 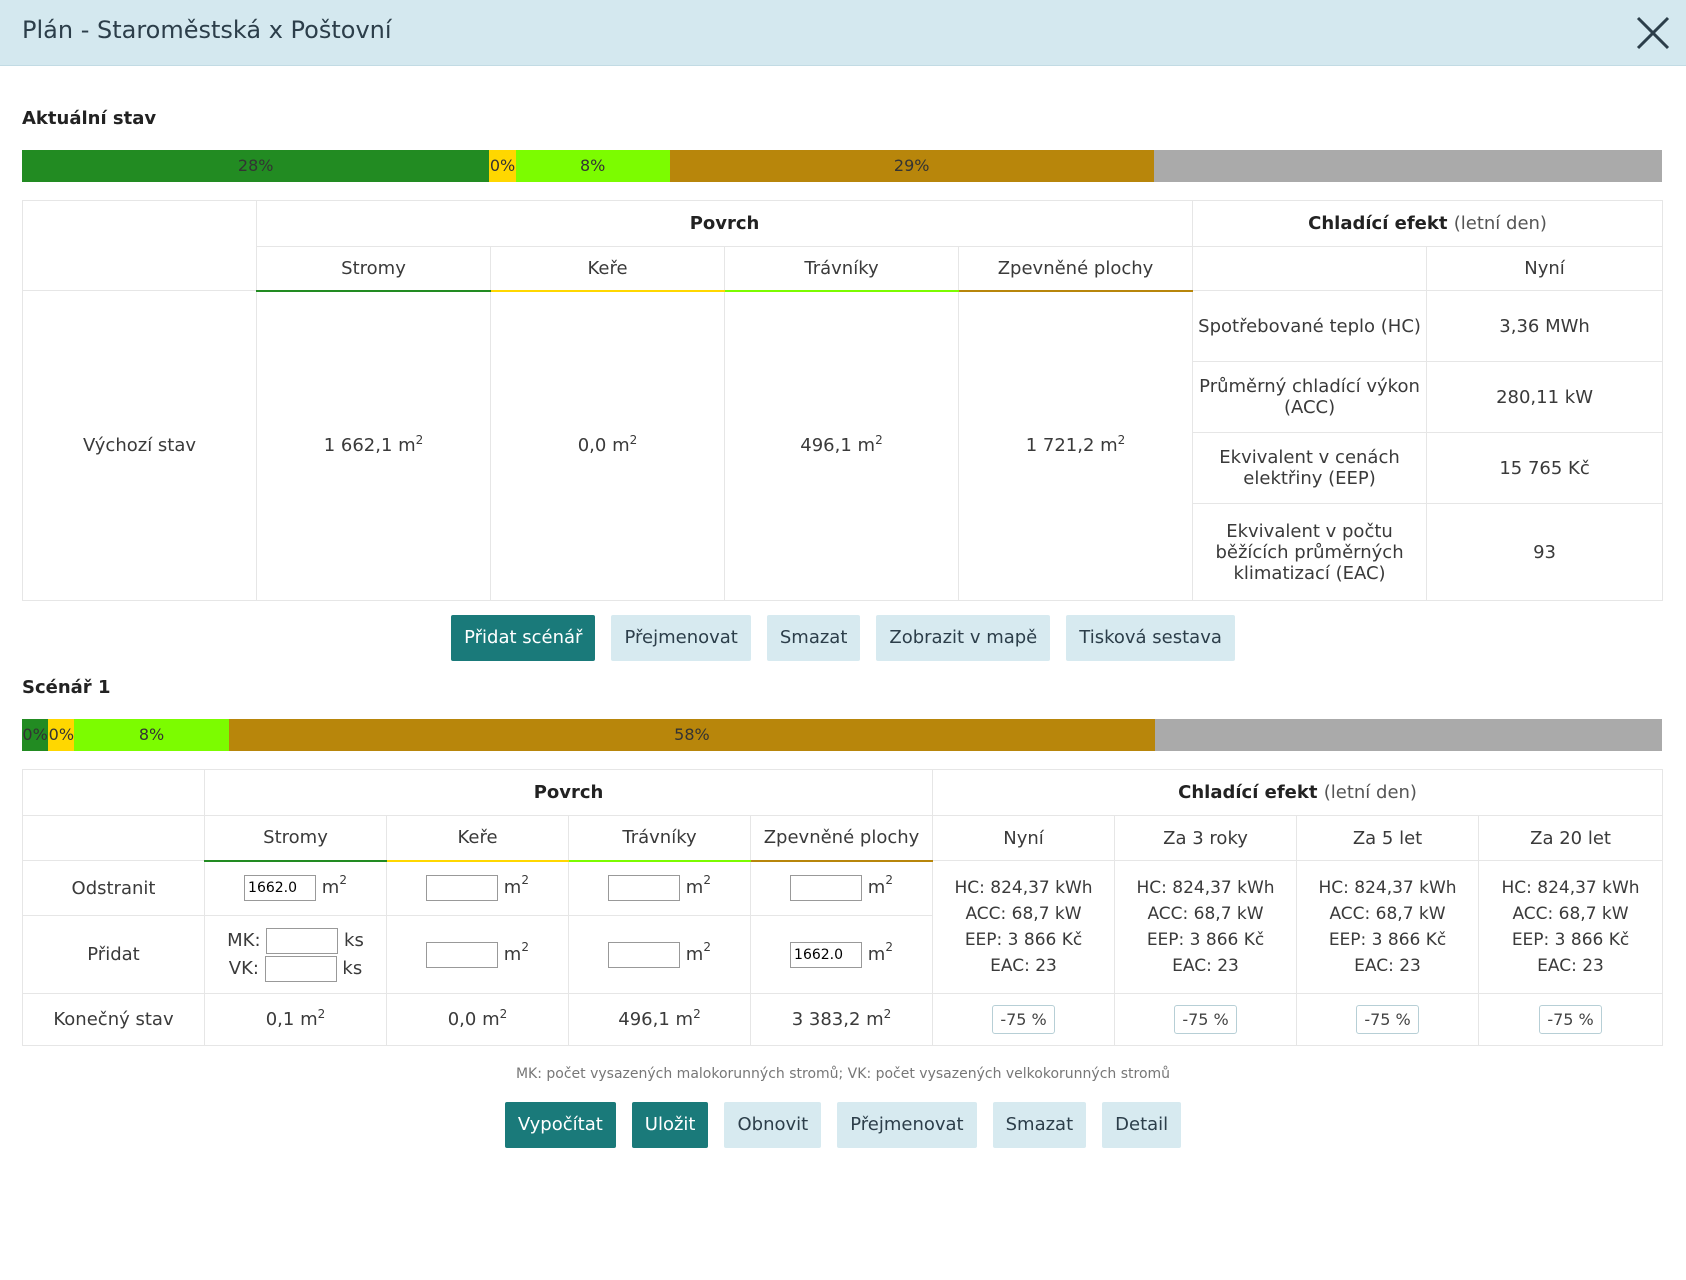 What do you see at coordinates (291, 1019) in the screenshot?
I see `final-trees-text: 0,1 m` at bounding box center [291, 1019].